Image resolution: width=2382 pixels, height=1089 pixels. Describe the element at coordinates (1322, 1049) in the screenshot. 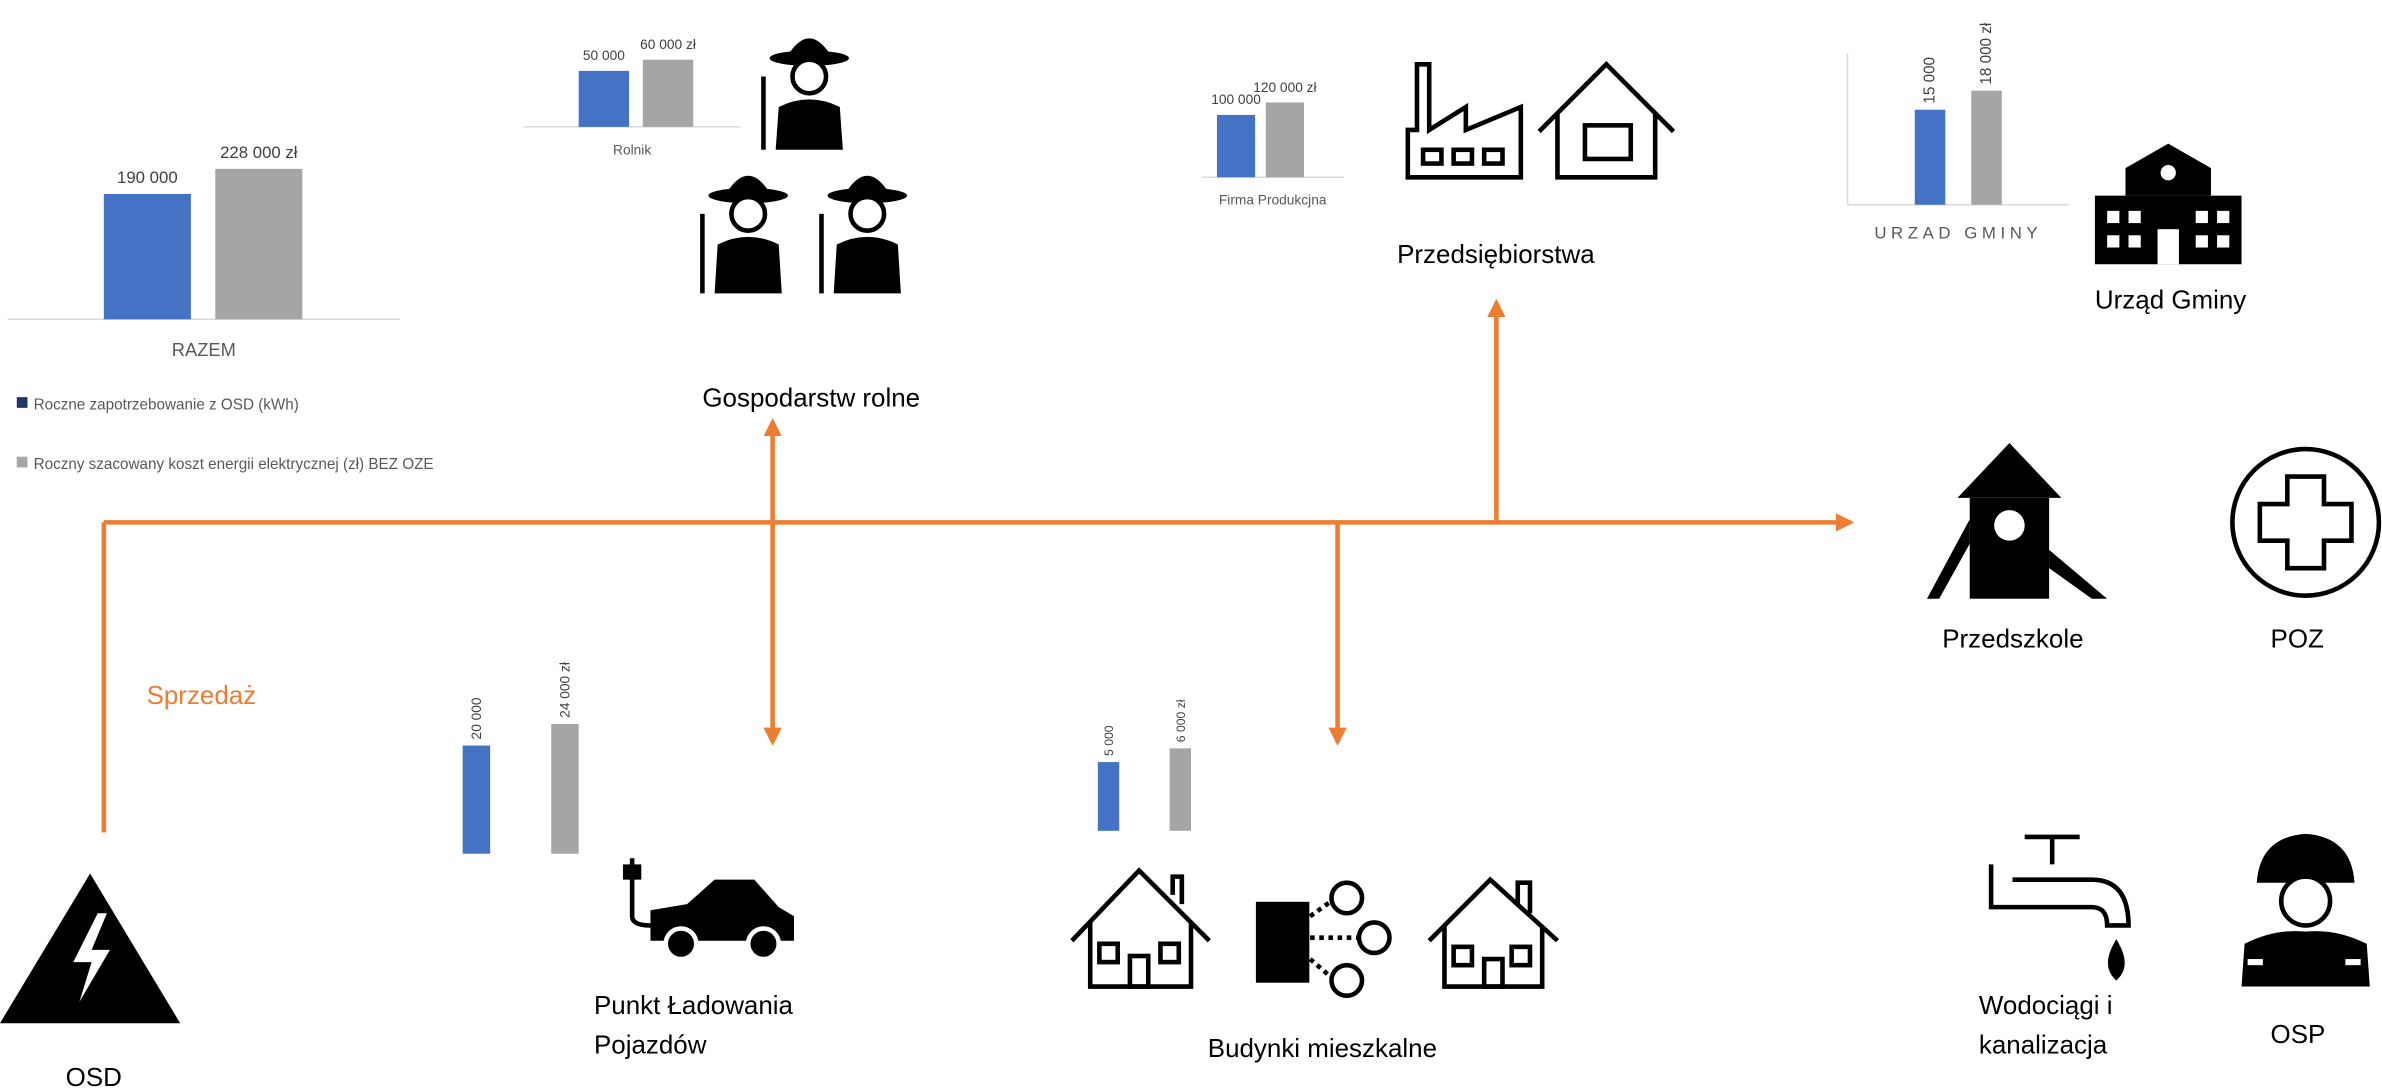

I see `node-label: Budynki mieszkalne` at that location.